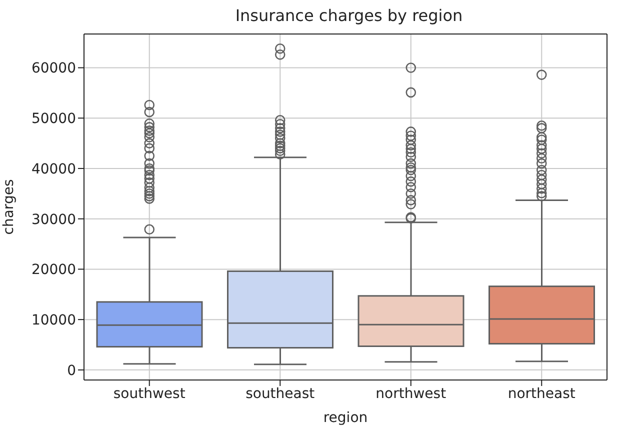 The width and height of the screenshot is (618, 432). What do you see at coordinates (149, 394) in the screenshot?
I see `x-tick-label: southwest` at bounding box center [149, 394].